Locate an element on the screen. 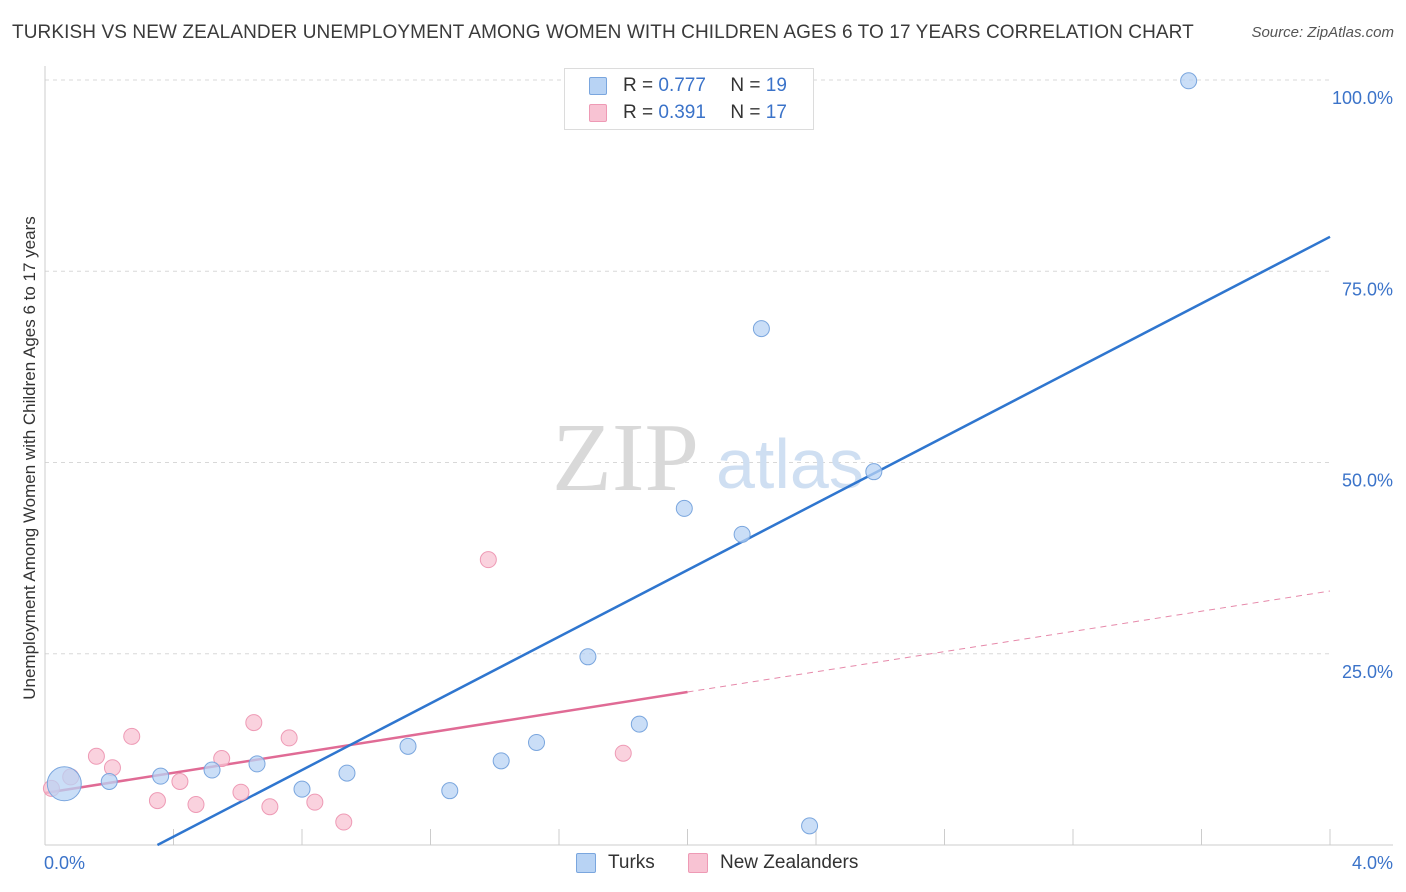 The height and width of the screenshot is (892, 1406). legend-row-nz: R = 0.391 N = 17 is located at coordinates (688, 113).